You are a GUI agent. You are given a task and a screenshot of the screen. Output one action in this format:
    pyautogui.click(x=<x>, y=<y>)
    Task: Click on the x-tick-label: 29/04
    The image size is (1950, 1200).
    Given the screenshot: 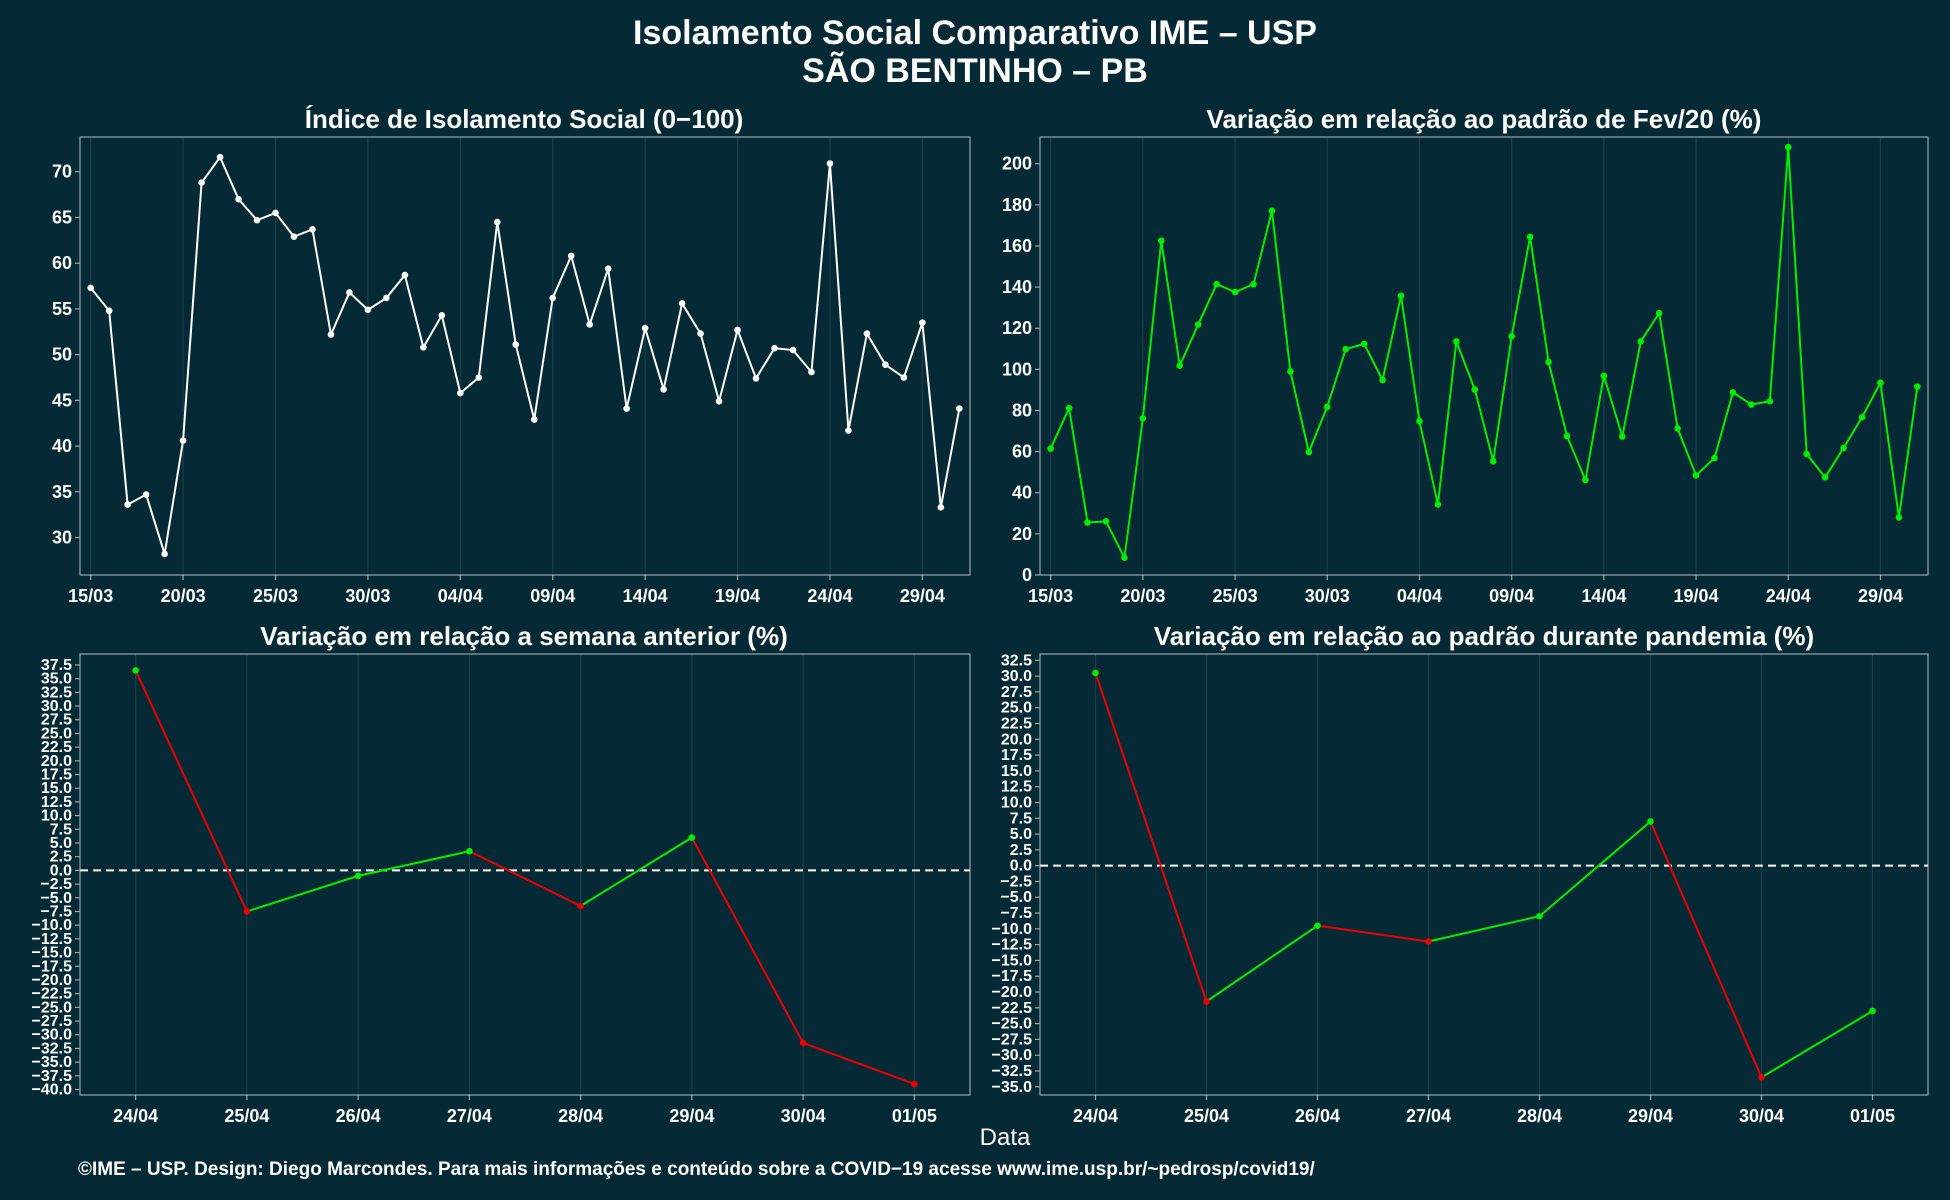 What is the action you would take?
    pyautogui.click(x=922, y=596)
    